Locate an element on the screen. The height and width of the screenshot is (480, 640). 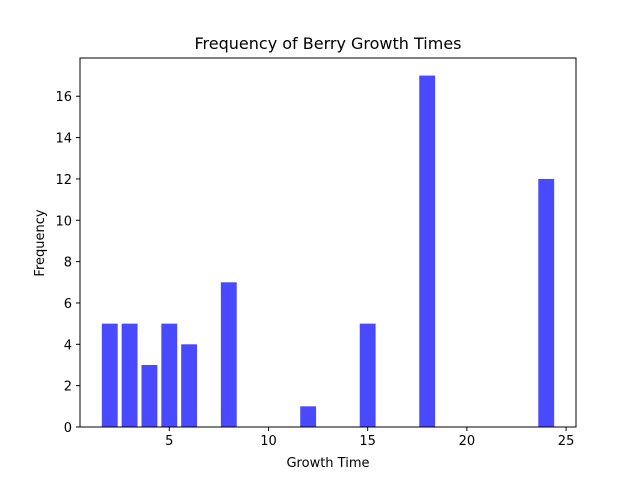
x-axis-ticks: 5 10 15 20 25 is located at coordinates (369, 438).